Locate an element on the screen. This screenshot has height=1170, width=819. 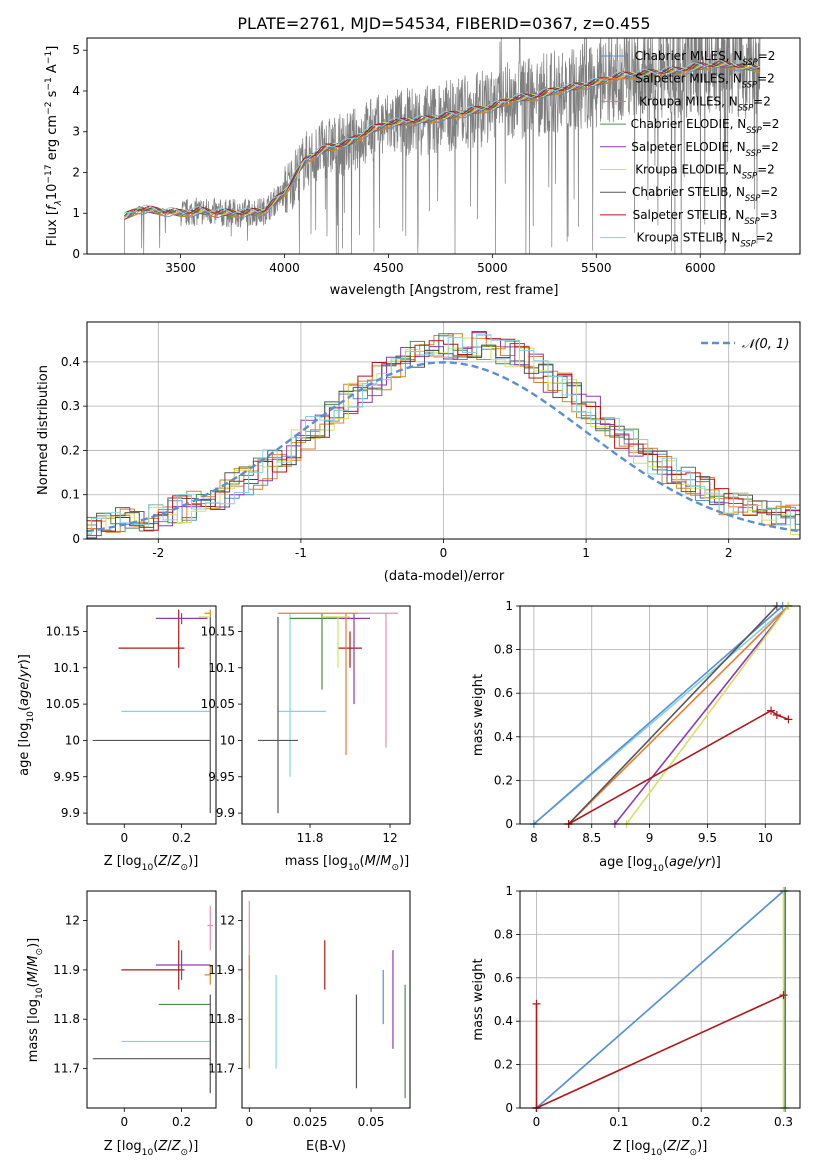
y-axis-label: Normed distribution is located at coordinates (43, 430).